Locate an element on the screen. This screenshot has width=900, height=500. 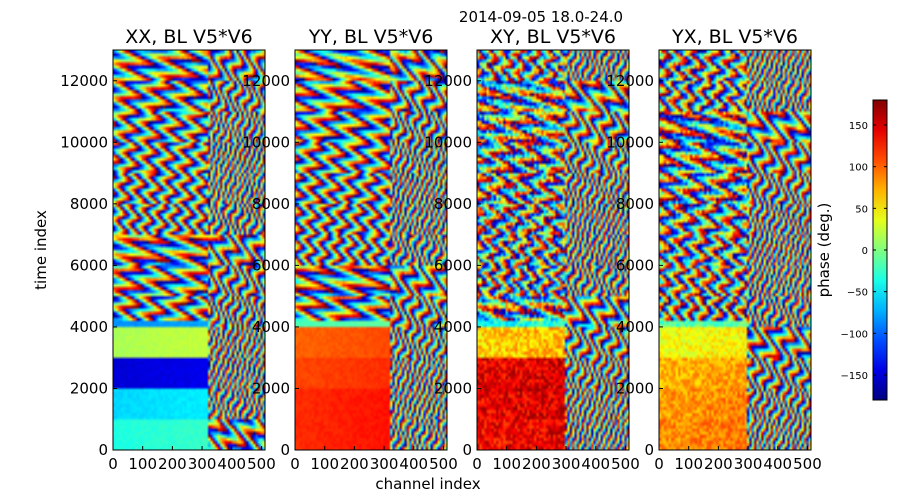
suptitle: 2014-09-05 18.0-24.0 is located at coordinates (541, 17).